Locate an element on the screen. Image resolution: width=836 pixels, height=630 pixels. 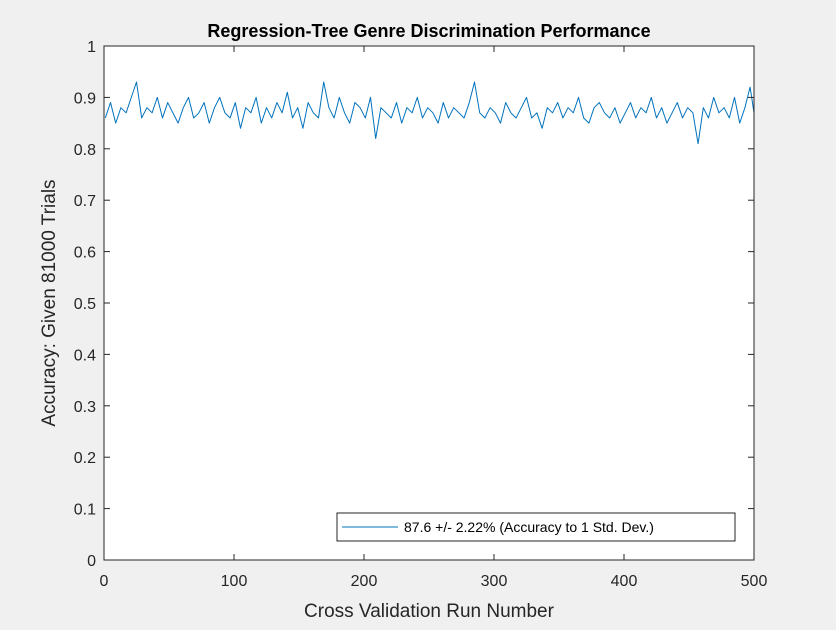
y-axis-label: Accuracy: Given 81000 Trials is located at coordinates (49, 302).